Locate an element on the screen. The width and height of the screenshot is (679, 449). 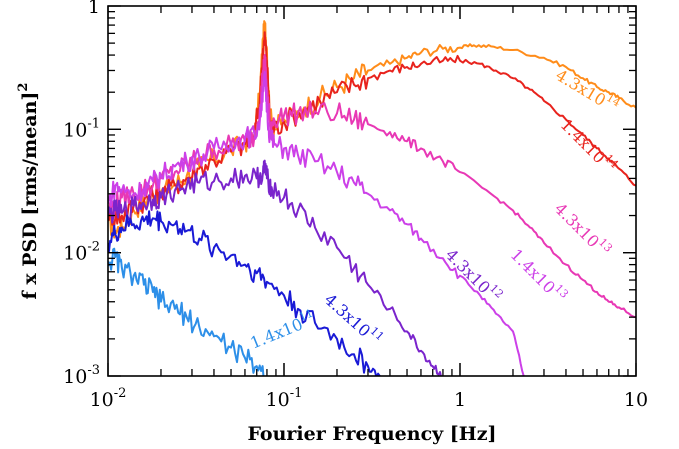
y-tick-label-exp: -2 is located at coordinates (93, 247).